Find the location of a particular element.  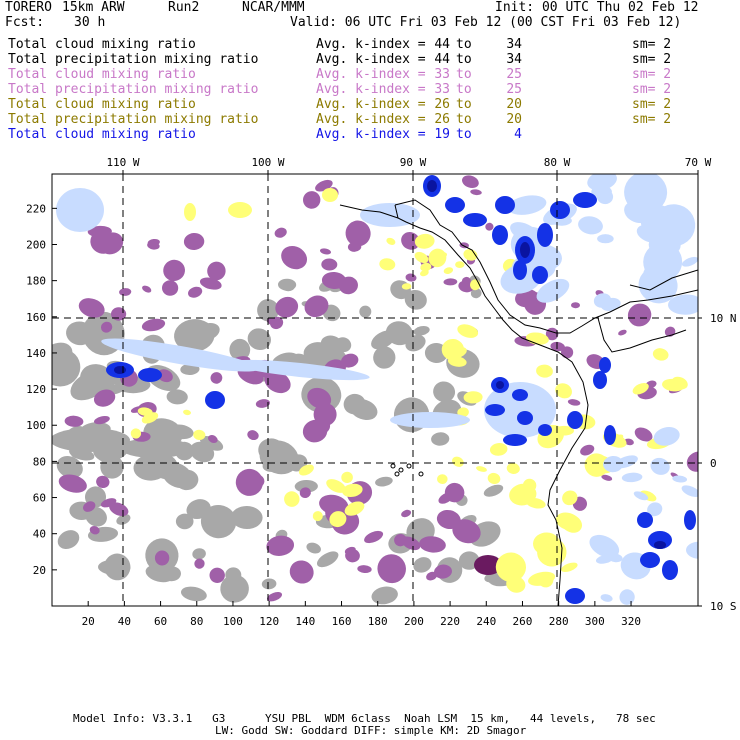

header-fcst-value: 30 h is located at coordinates (90, 22).